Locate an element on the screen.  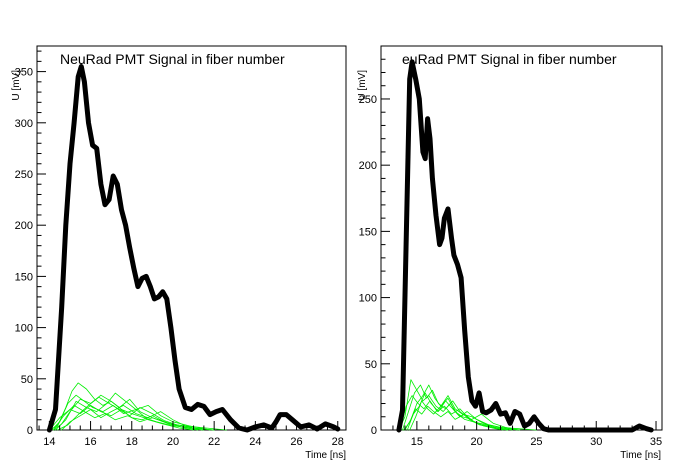
x-tick-label: 24 is located at coordinates (255, 442).